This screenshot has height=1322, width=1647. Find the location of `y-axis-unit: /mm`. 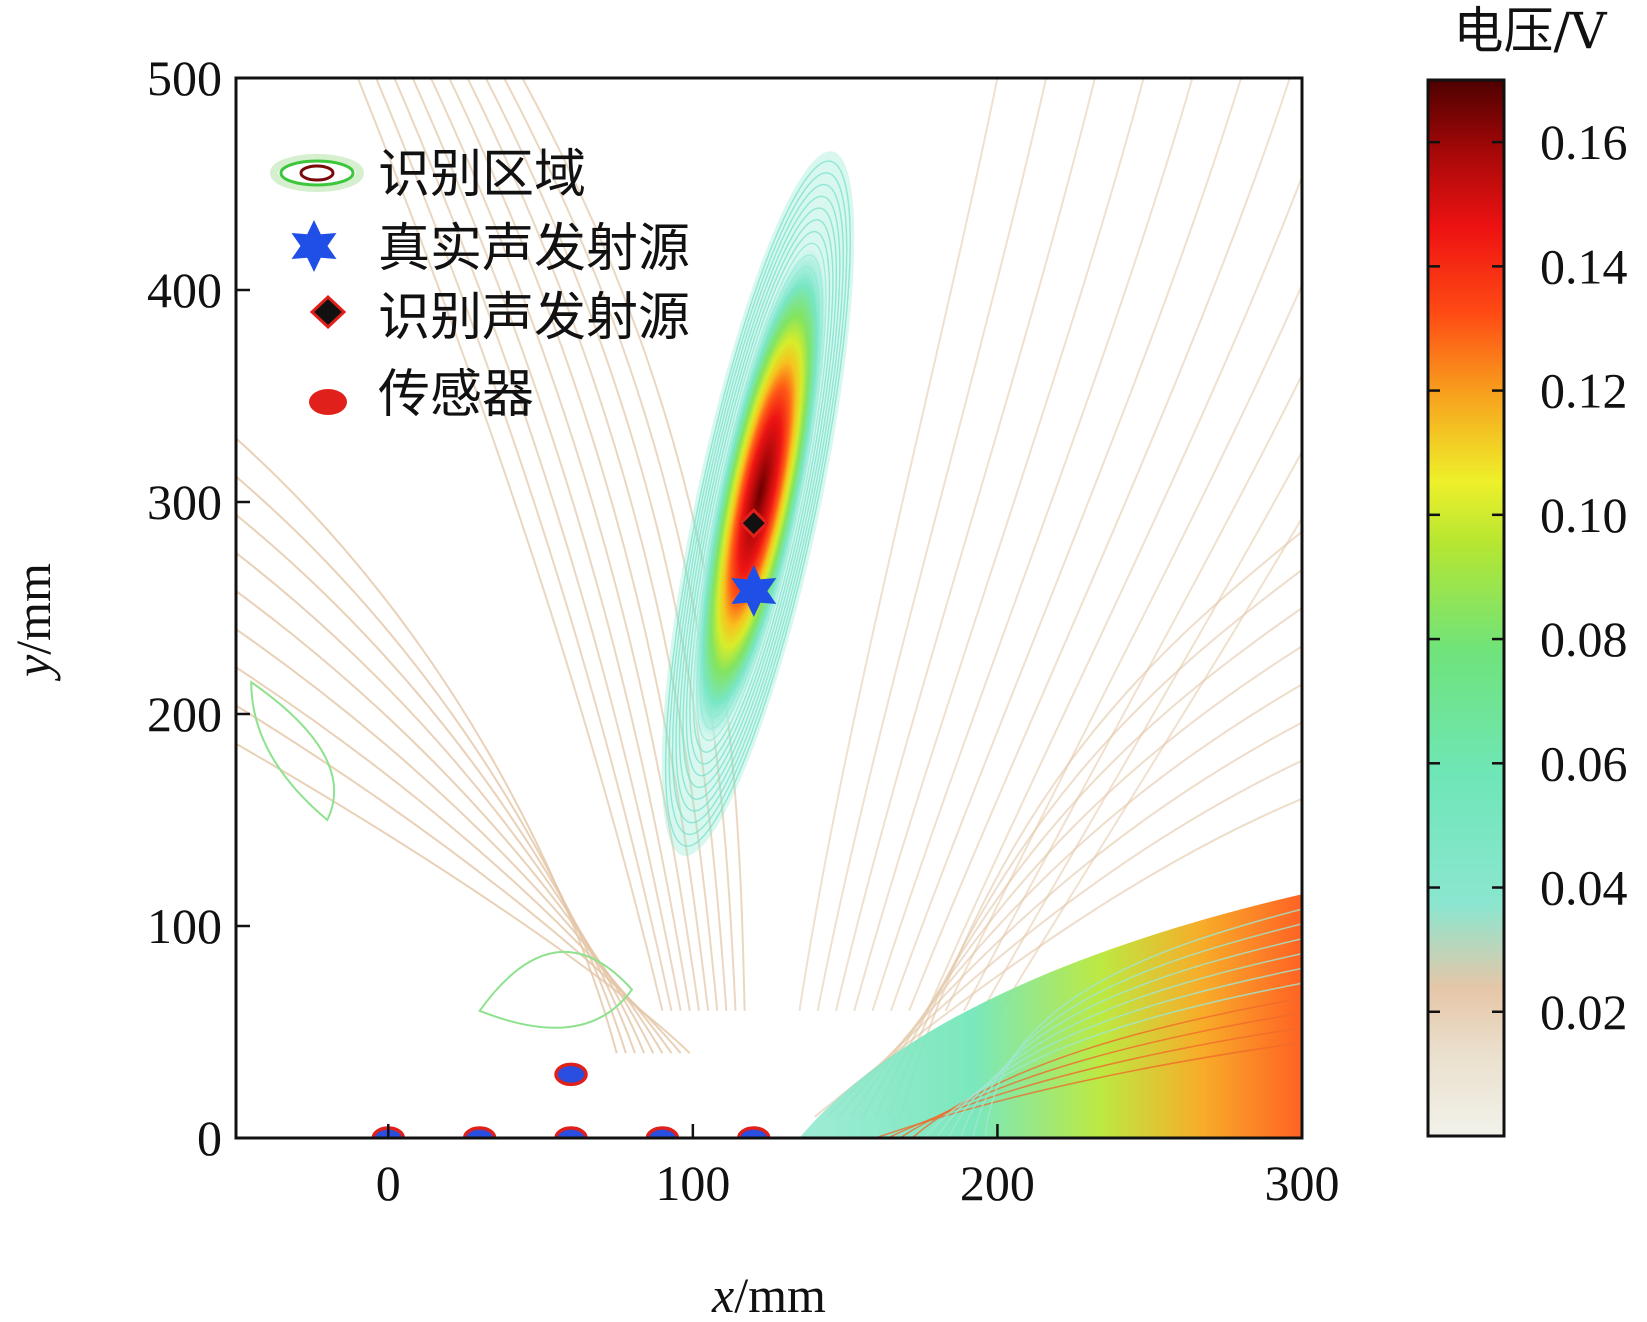

y-axis-unit: /mm is located at coordinates (33, 609).